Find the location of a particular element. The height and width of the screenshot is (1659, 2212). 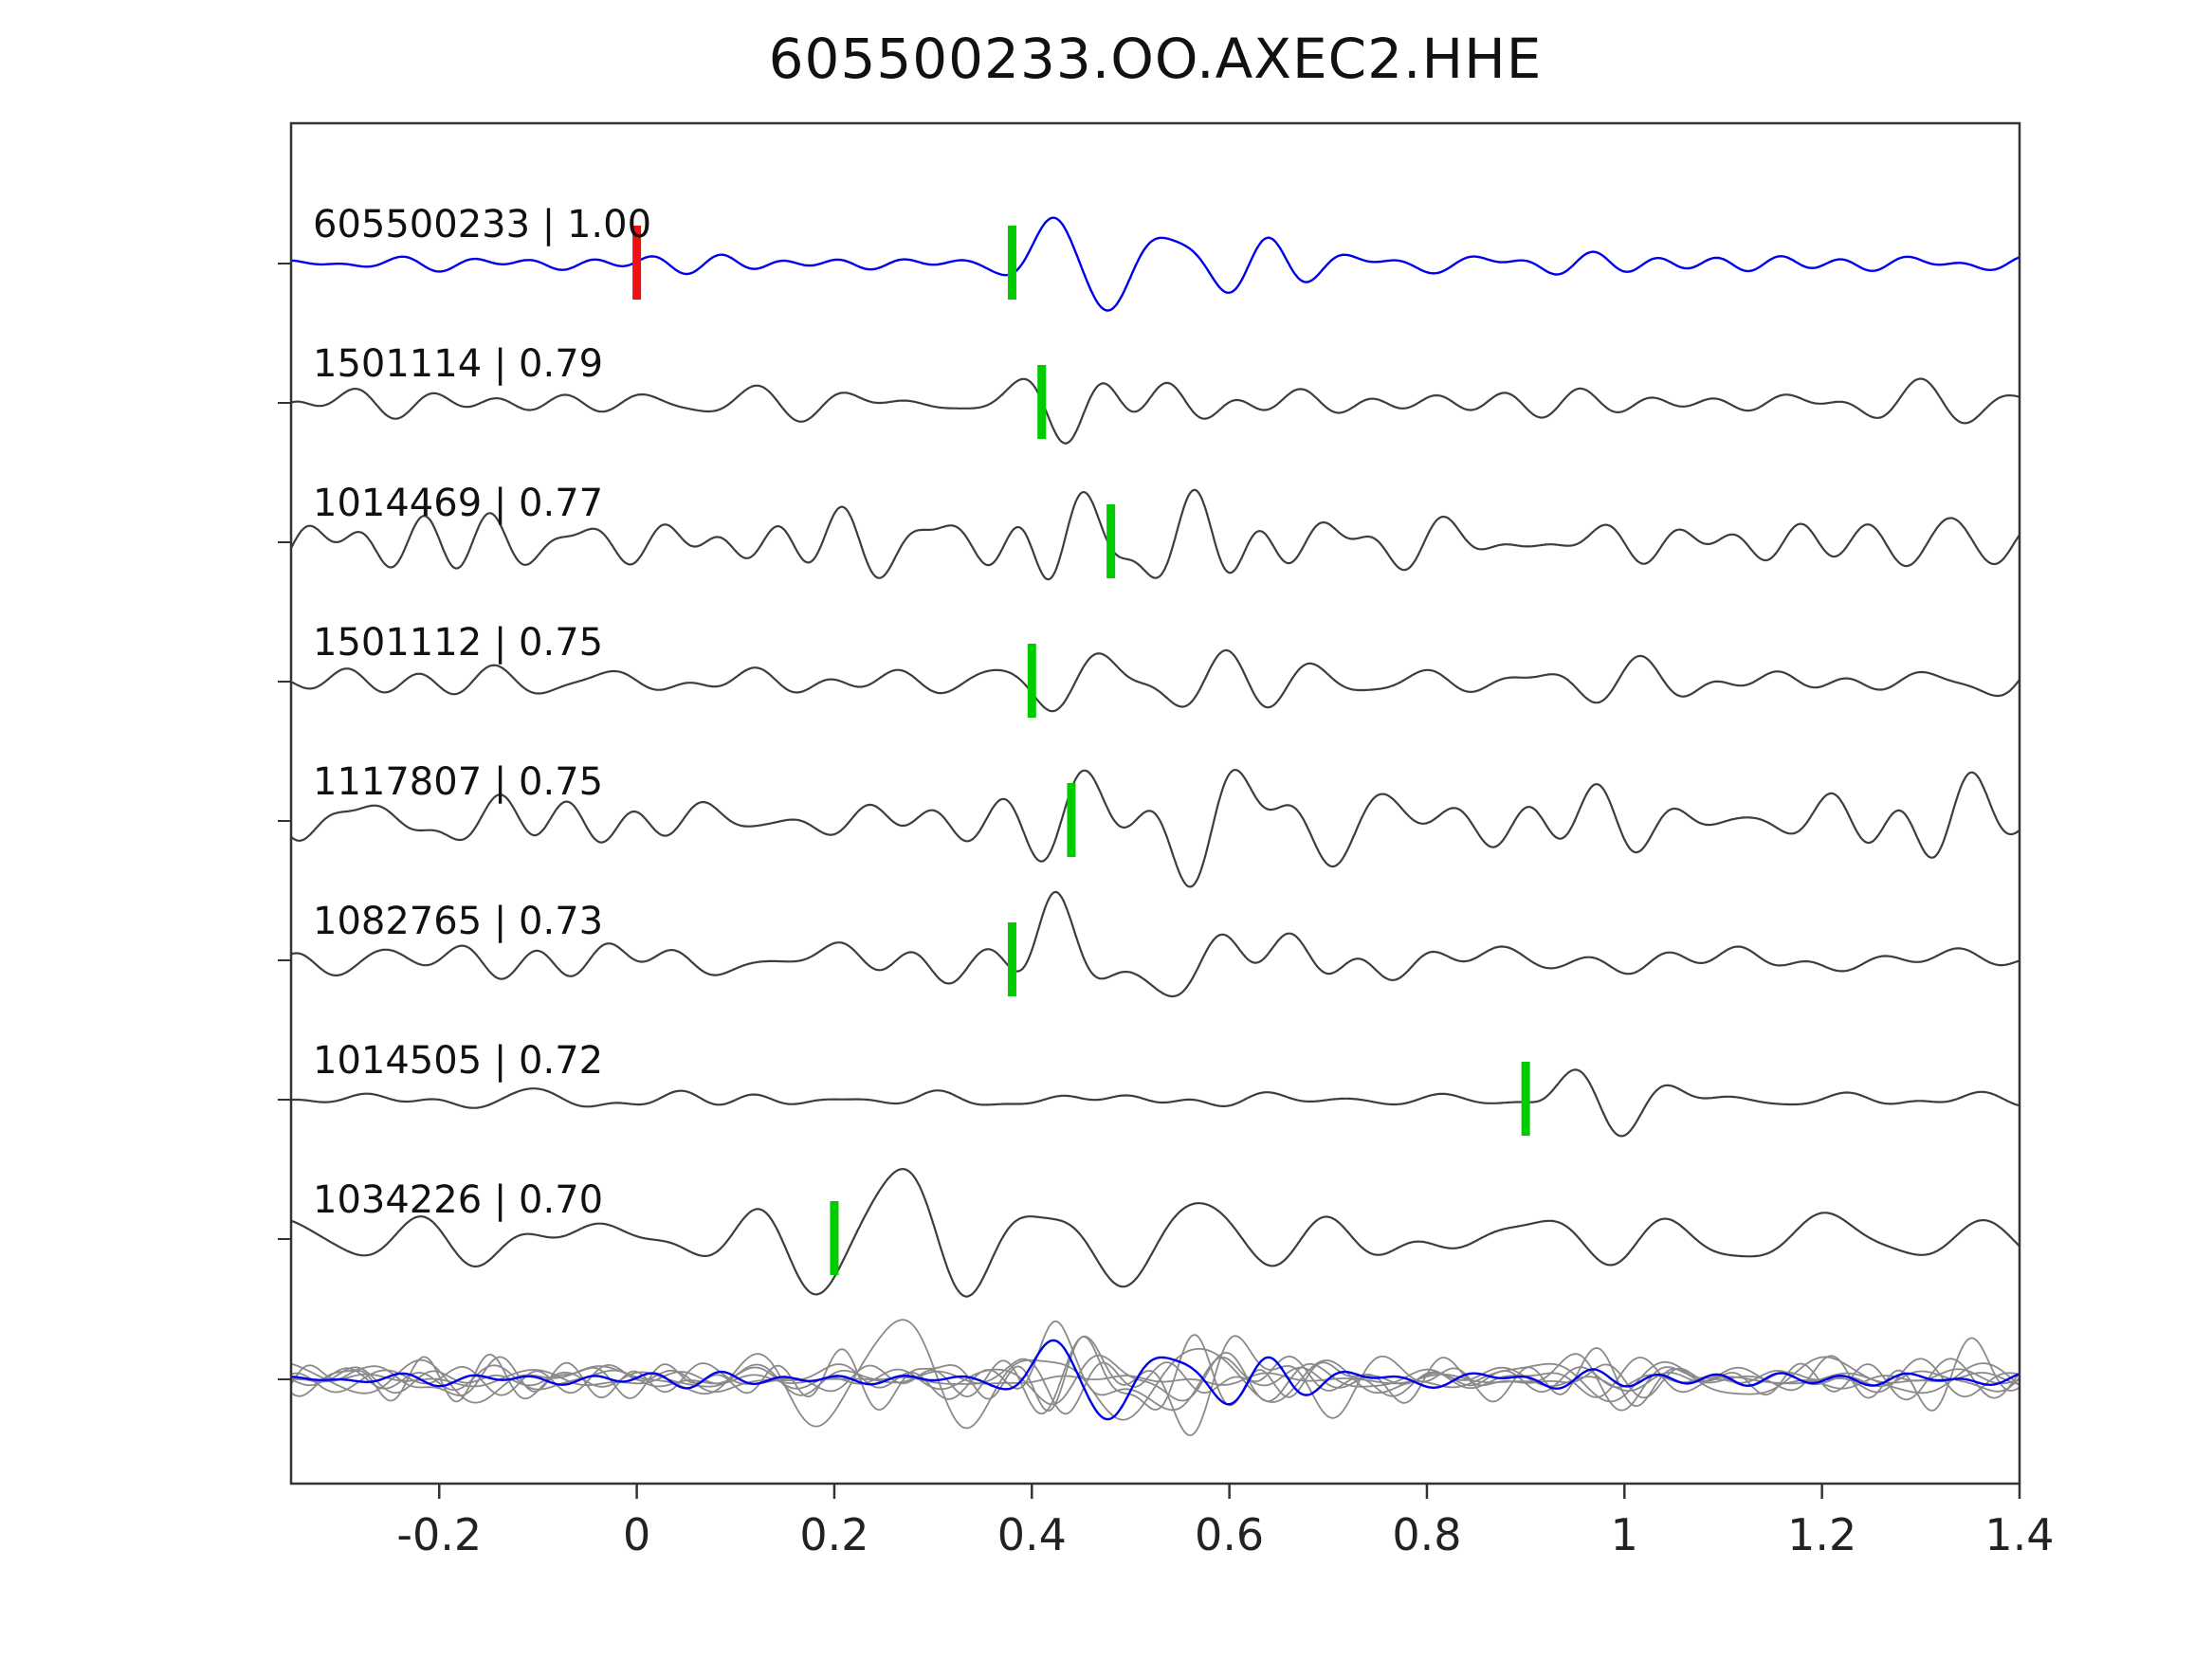

trace-label-1014505: 1014505 | 0.72 is located at coordinates (458, 1061).